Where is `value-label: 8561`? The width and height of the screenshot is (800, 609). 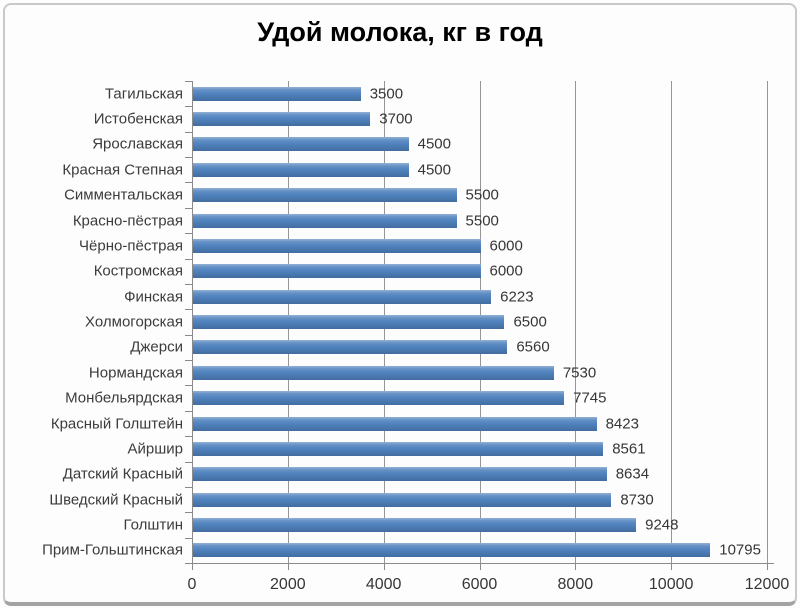
value-label: 8561 is located at coordinates (629, 449).